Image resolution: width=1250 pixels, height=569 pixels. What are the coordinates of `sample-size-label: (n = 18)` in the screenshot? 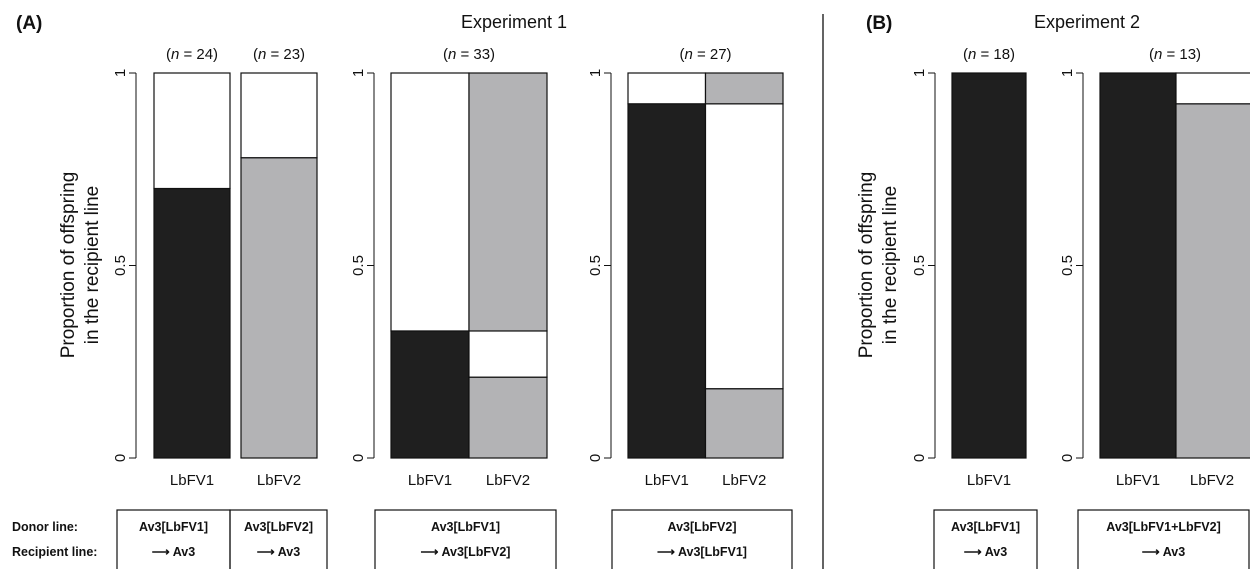 It's located at (989, 54).